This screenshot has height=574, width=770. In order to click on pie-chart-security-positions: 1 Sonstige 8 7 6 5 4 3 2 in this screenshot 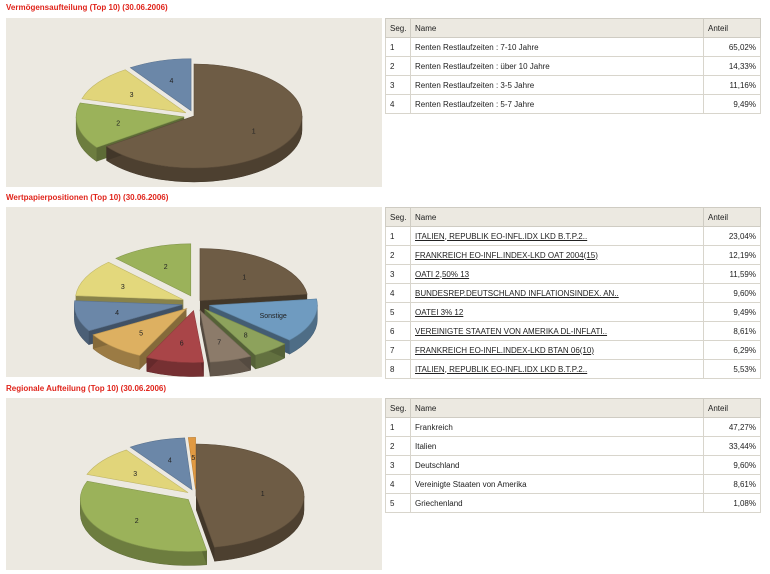, I will do `click(196, 310)`.